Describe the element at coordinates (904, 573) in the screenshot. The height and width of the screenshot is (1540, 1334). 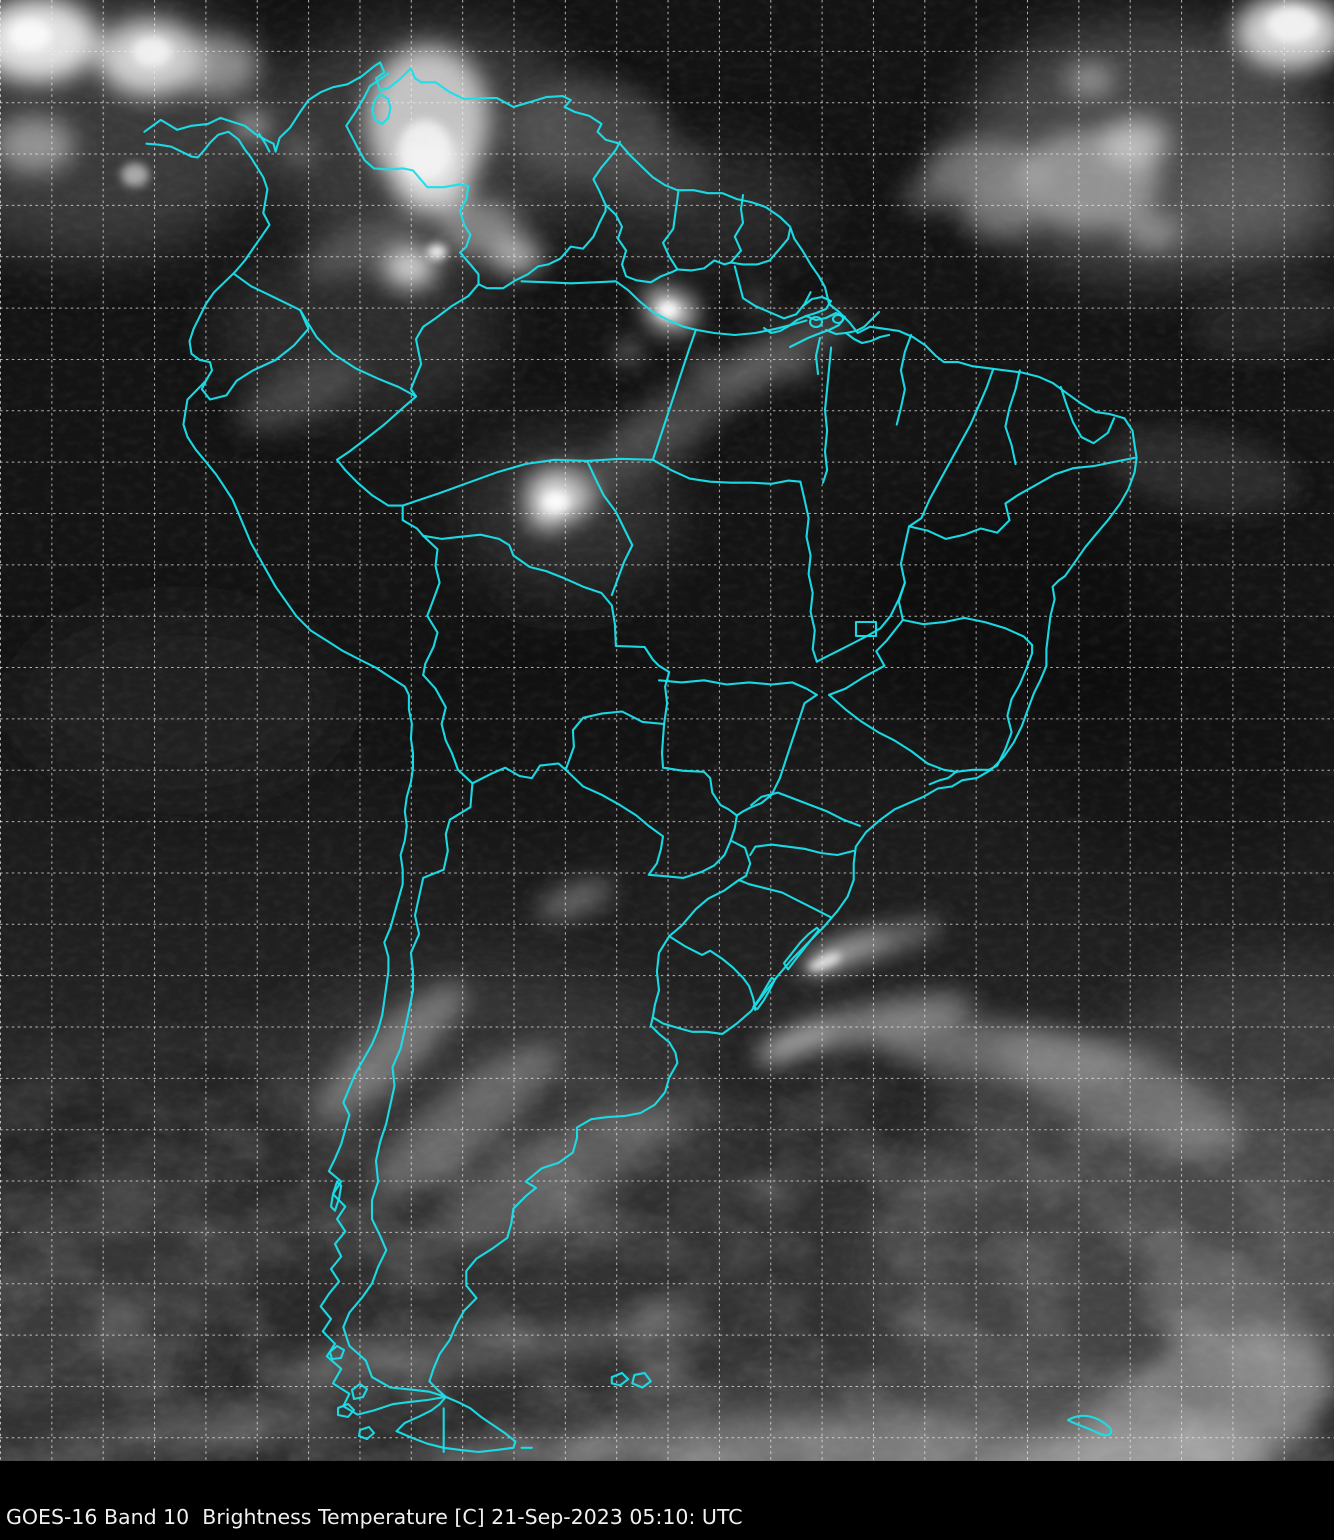
I see `state-tocantins-bahia` at that location.